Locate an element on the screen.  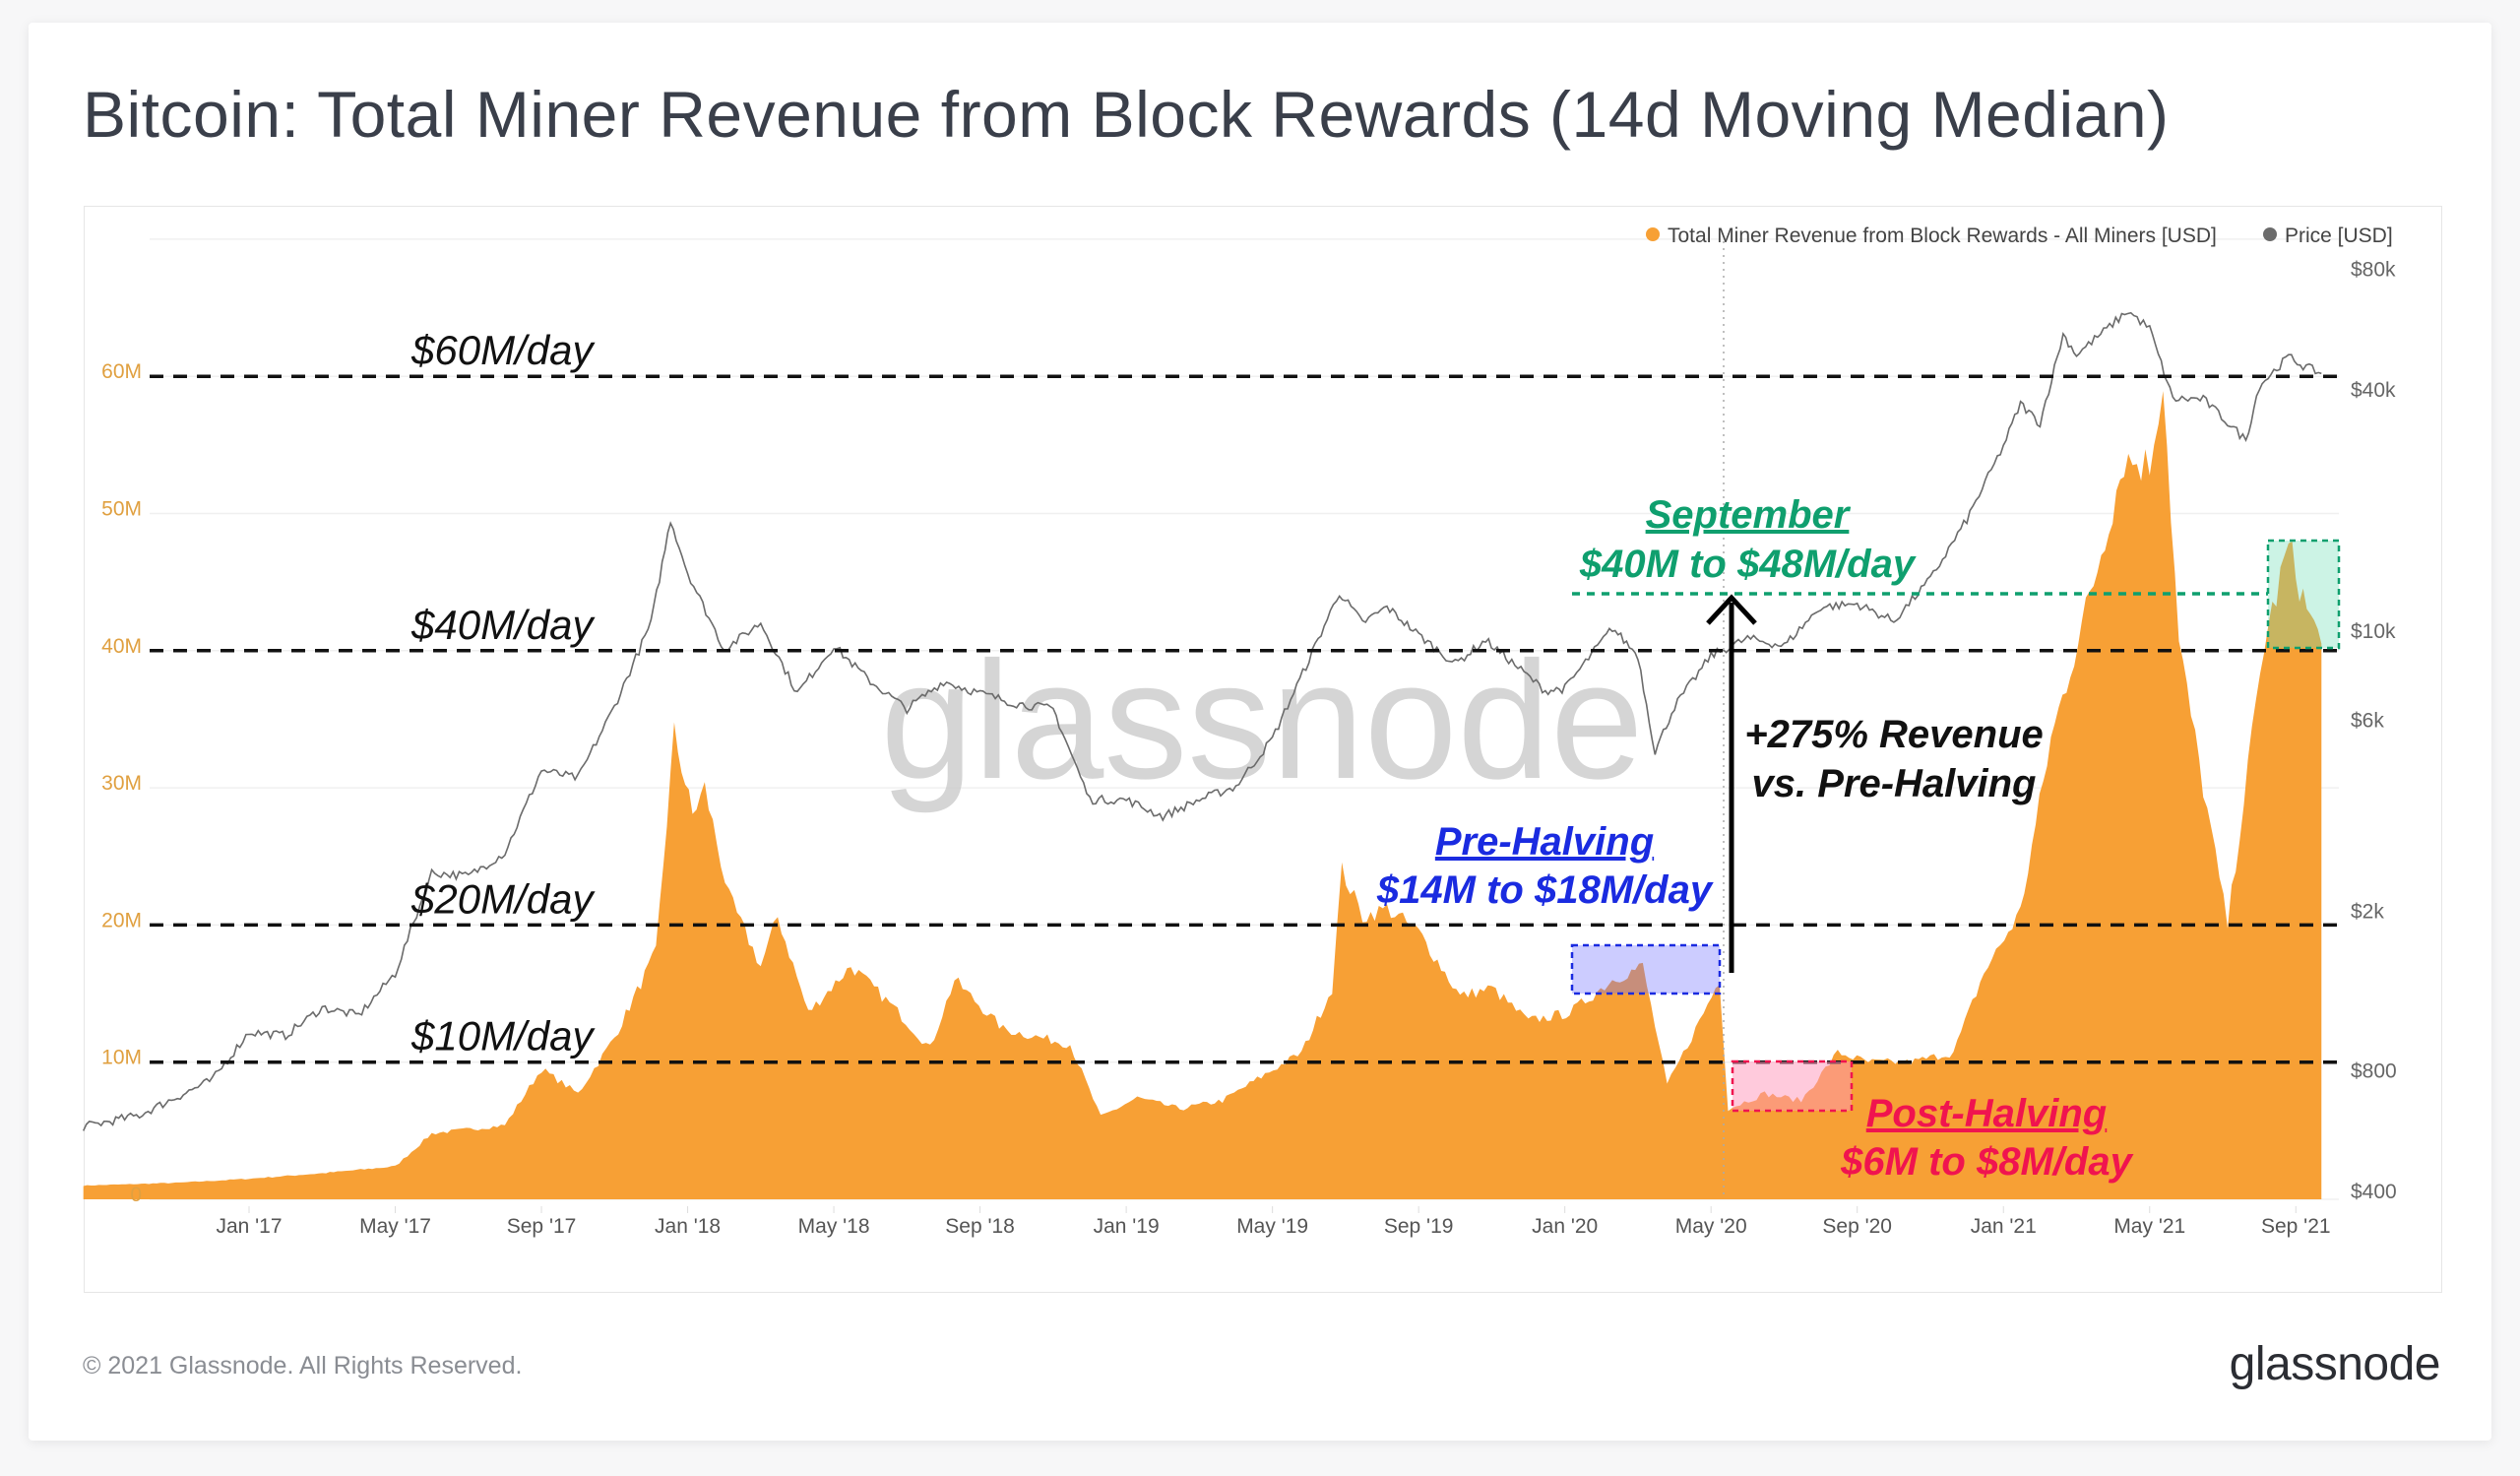
pre-halving-range: $14M to $18M/day is located at coordinates (1545, 890).